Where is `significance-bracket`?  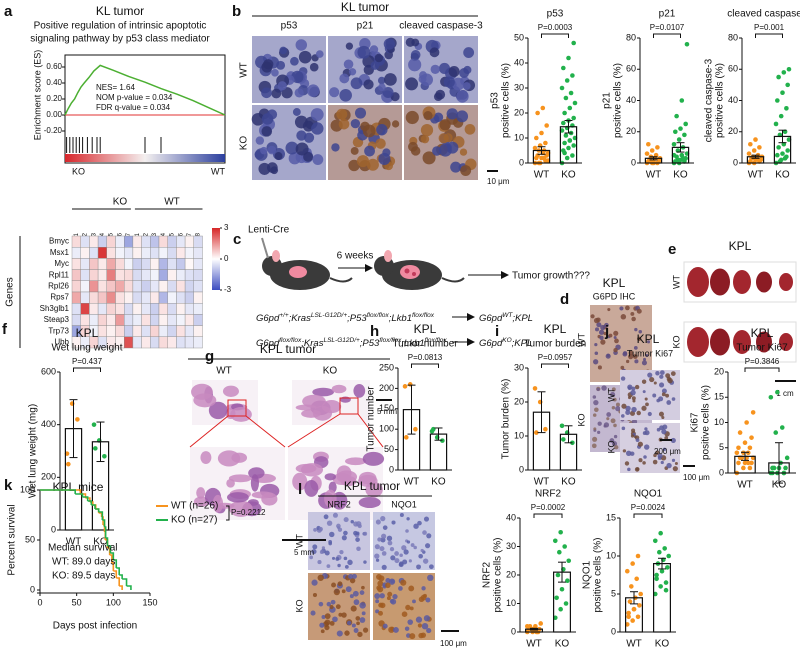 significance-bracket is located at coordinates (667, 35).